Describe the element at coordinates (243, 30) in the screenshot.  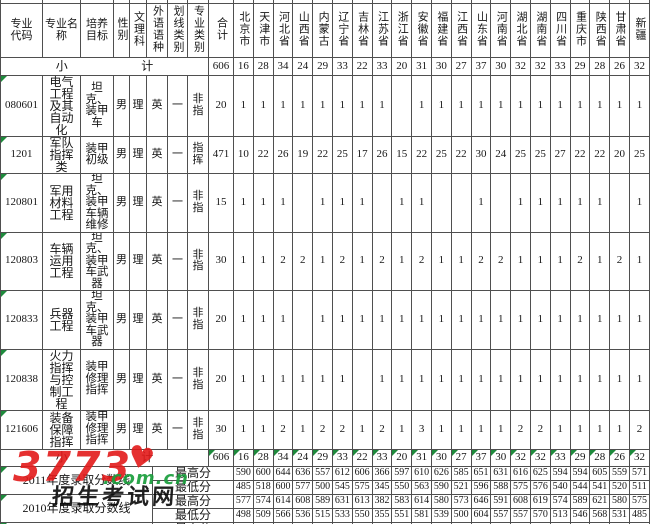
I see `header-province: 北京市` at that location.